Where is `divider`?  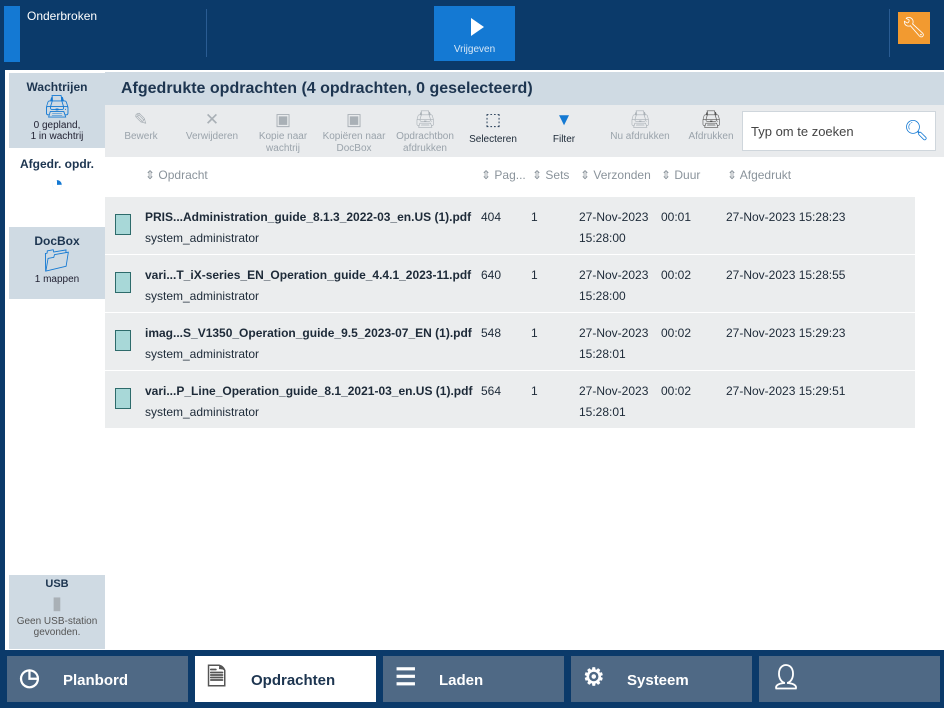
divider is located at coordinates (889, 33).